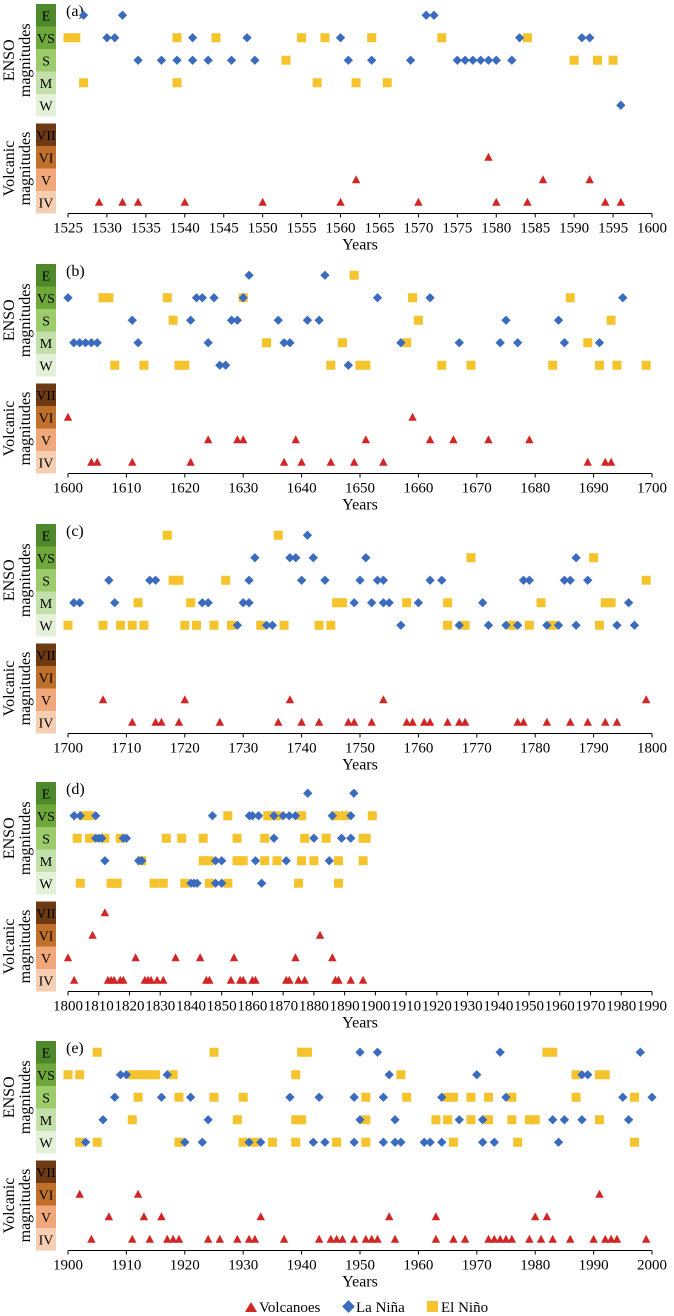 This screenshot has width=674, height=1316. Describe the element at coordinates (126, 489) in the screenshot. I see `x-tick-label: 1610` at that location.